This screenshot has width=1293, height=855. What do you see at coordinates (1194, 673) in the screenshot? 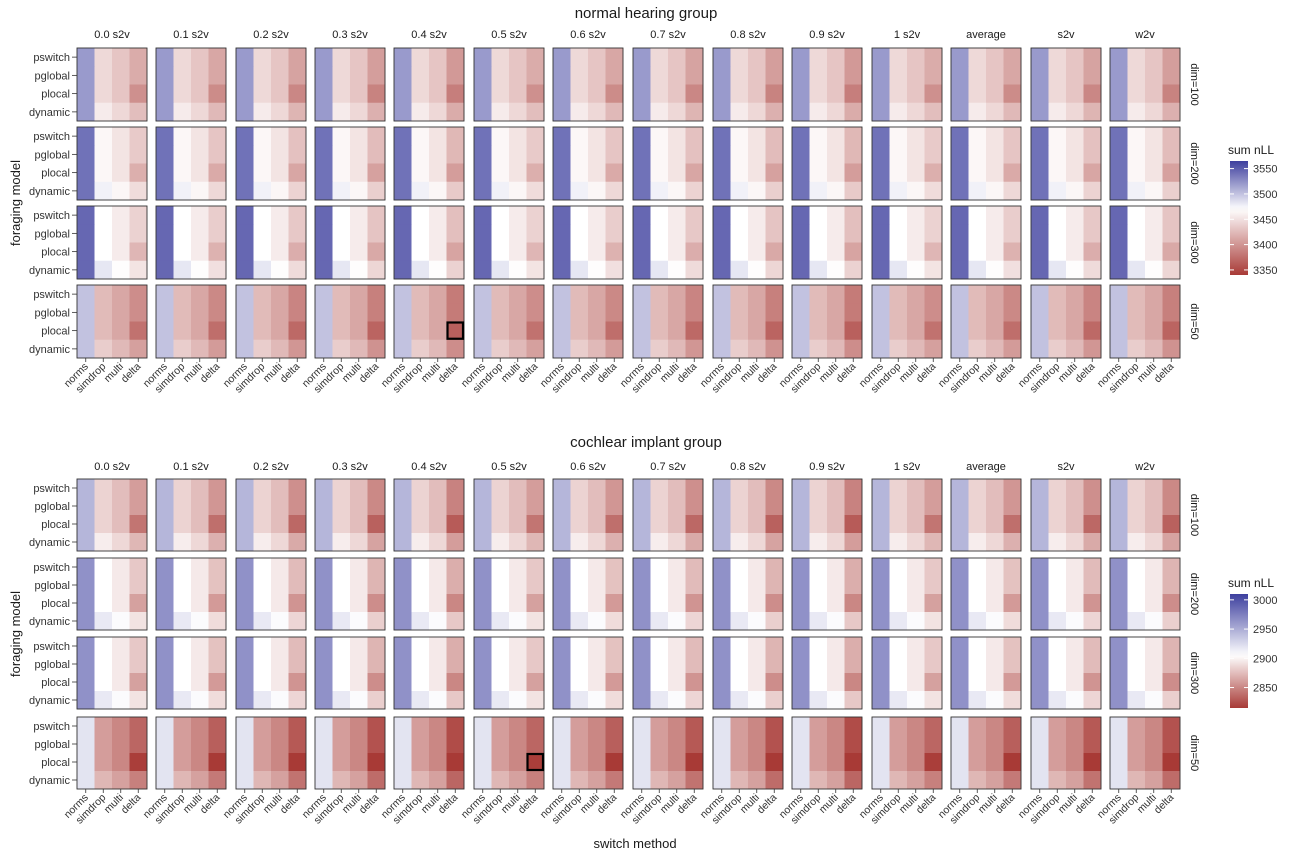
I see `facet-row-label: dim=300` at bounding box center [1194, 673].